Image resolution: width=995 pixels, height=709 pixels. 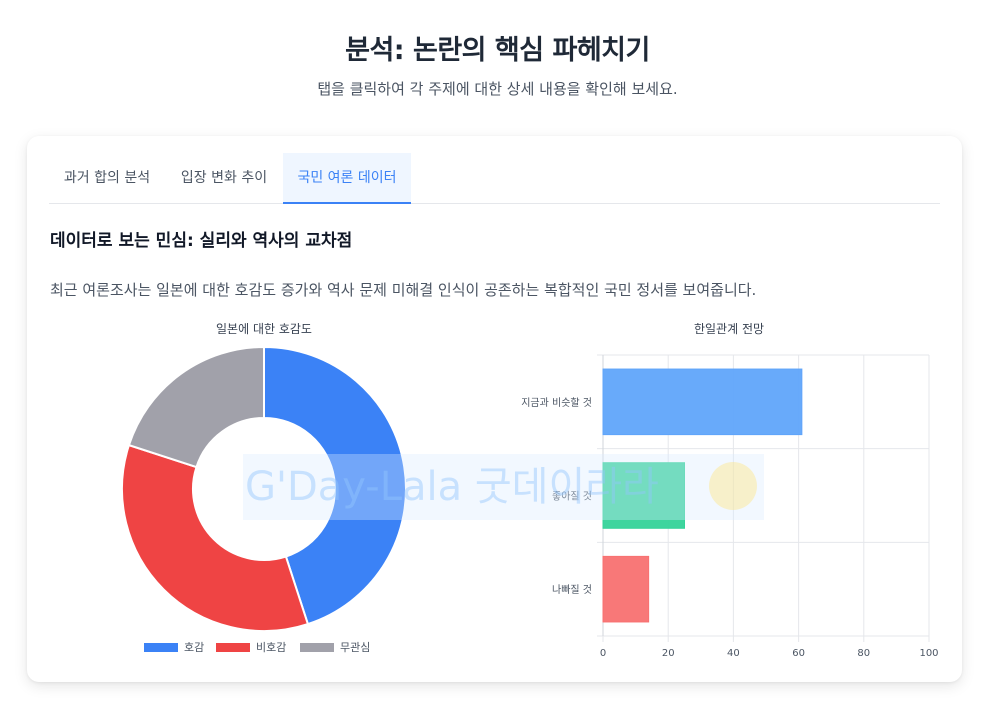 What do you see at coordinates (556, 403) in the screenshot?
I see `y-tick-label-0: 지금과 비슷할 것` at bounding box center [556, 403].